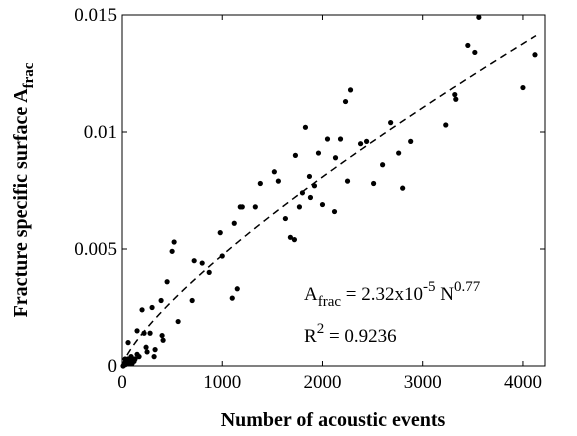 The height and width of the screenshot is (436, 577). What do you see at coordinates (321, 329) in the screenshot?
I see `r2-part: 2` at bounding box center [321, 329].